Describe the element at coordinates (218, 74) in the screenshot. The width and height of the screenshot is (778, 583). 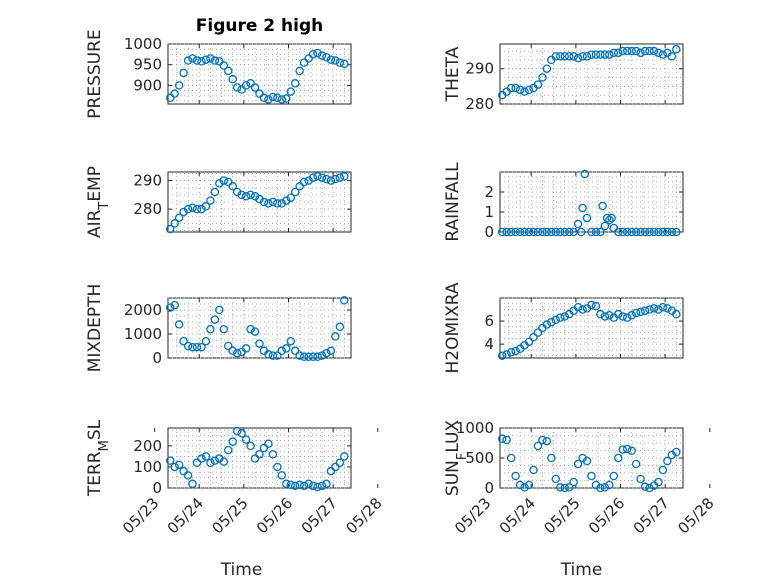
I see `subplot-top-left: 900 950 1000 PRESSURE` at that location.